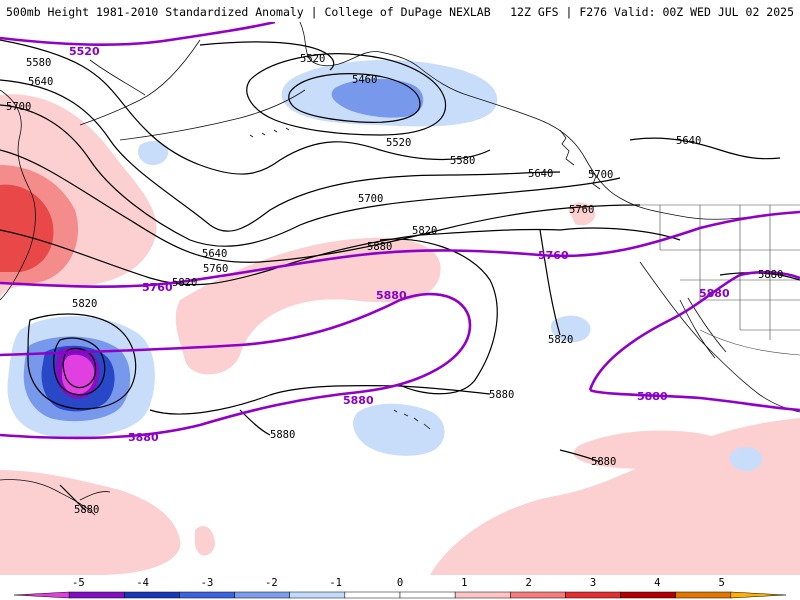  What do you see at coordinates (207, 583) in the screenshot?
I see `colorbar-tick-label: -3` at bounding box center [207, 583].